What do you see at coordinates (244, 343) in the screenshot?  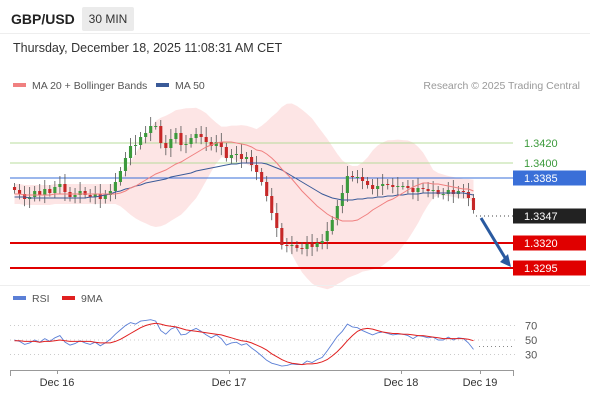 I see `rsi-line` at bounding box center [244, 343].